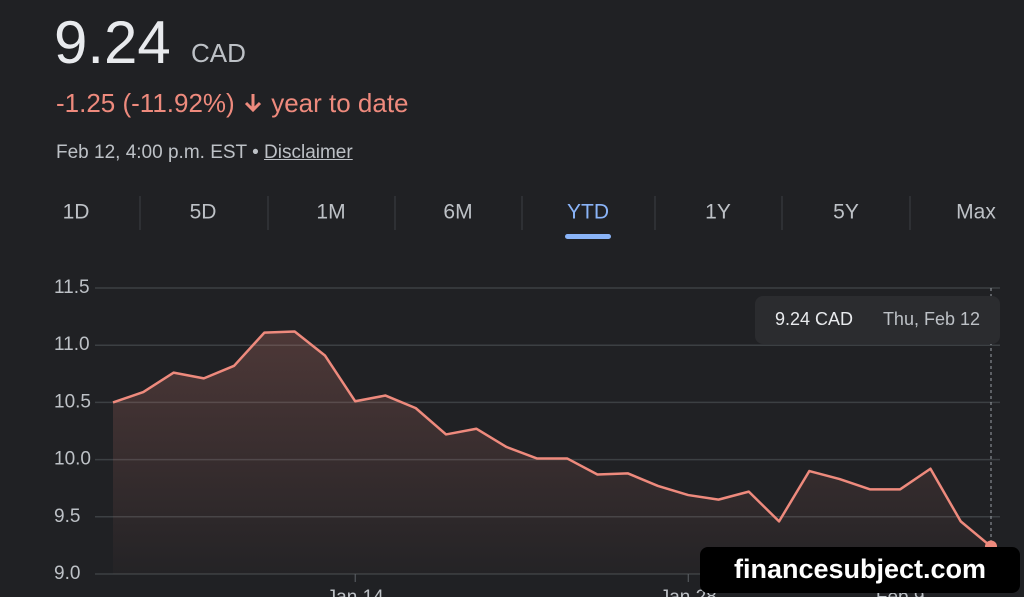  I want to click on tab-indicator, so click(588, 236).